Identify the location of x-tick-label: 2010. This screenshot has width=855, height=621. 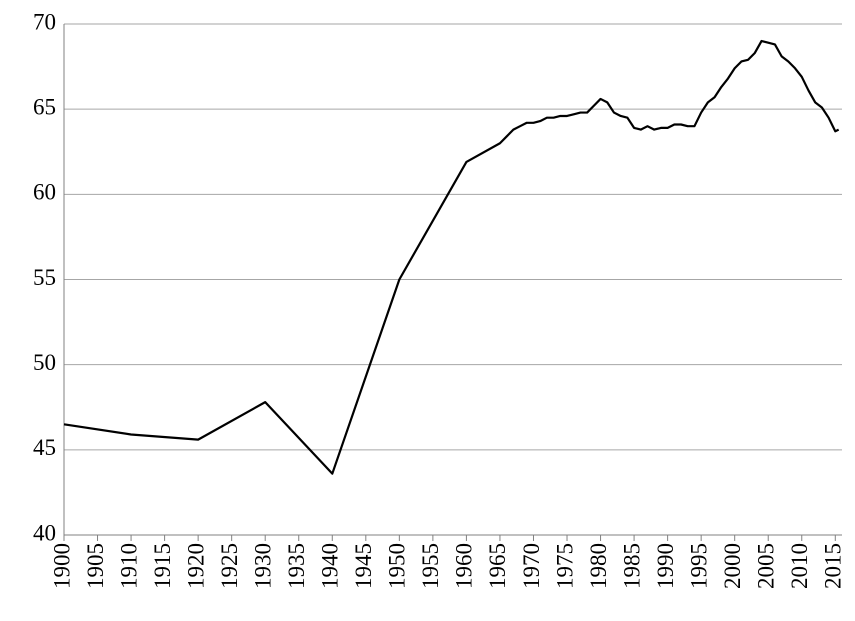
(799, 566).